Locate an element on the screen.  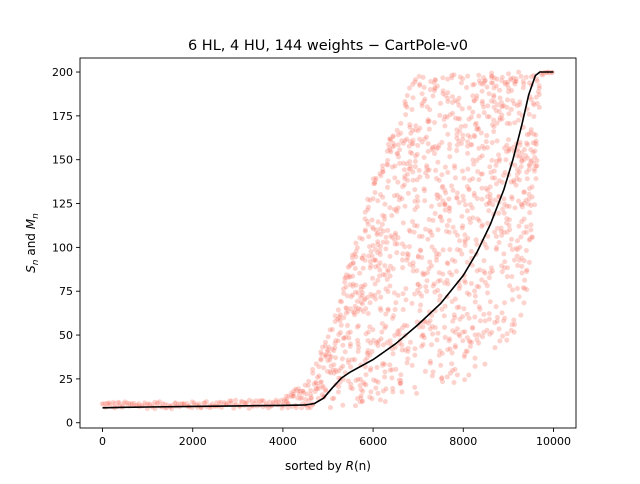
x-label-var: R is located at coordinates (350, 466).